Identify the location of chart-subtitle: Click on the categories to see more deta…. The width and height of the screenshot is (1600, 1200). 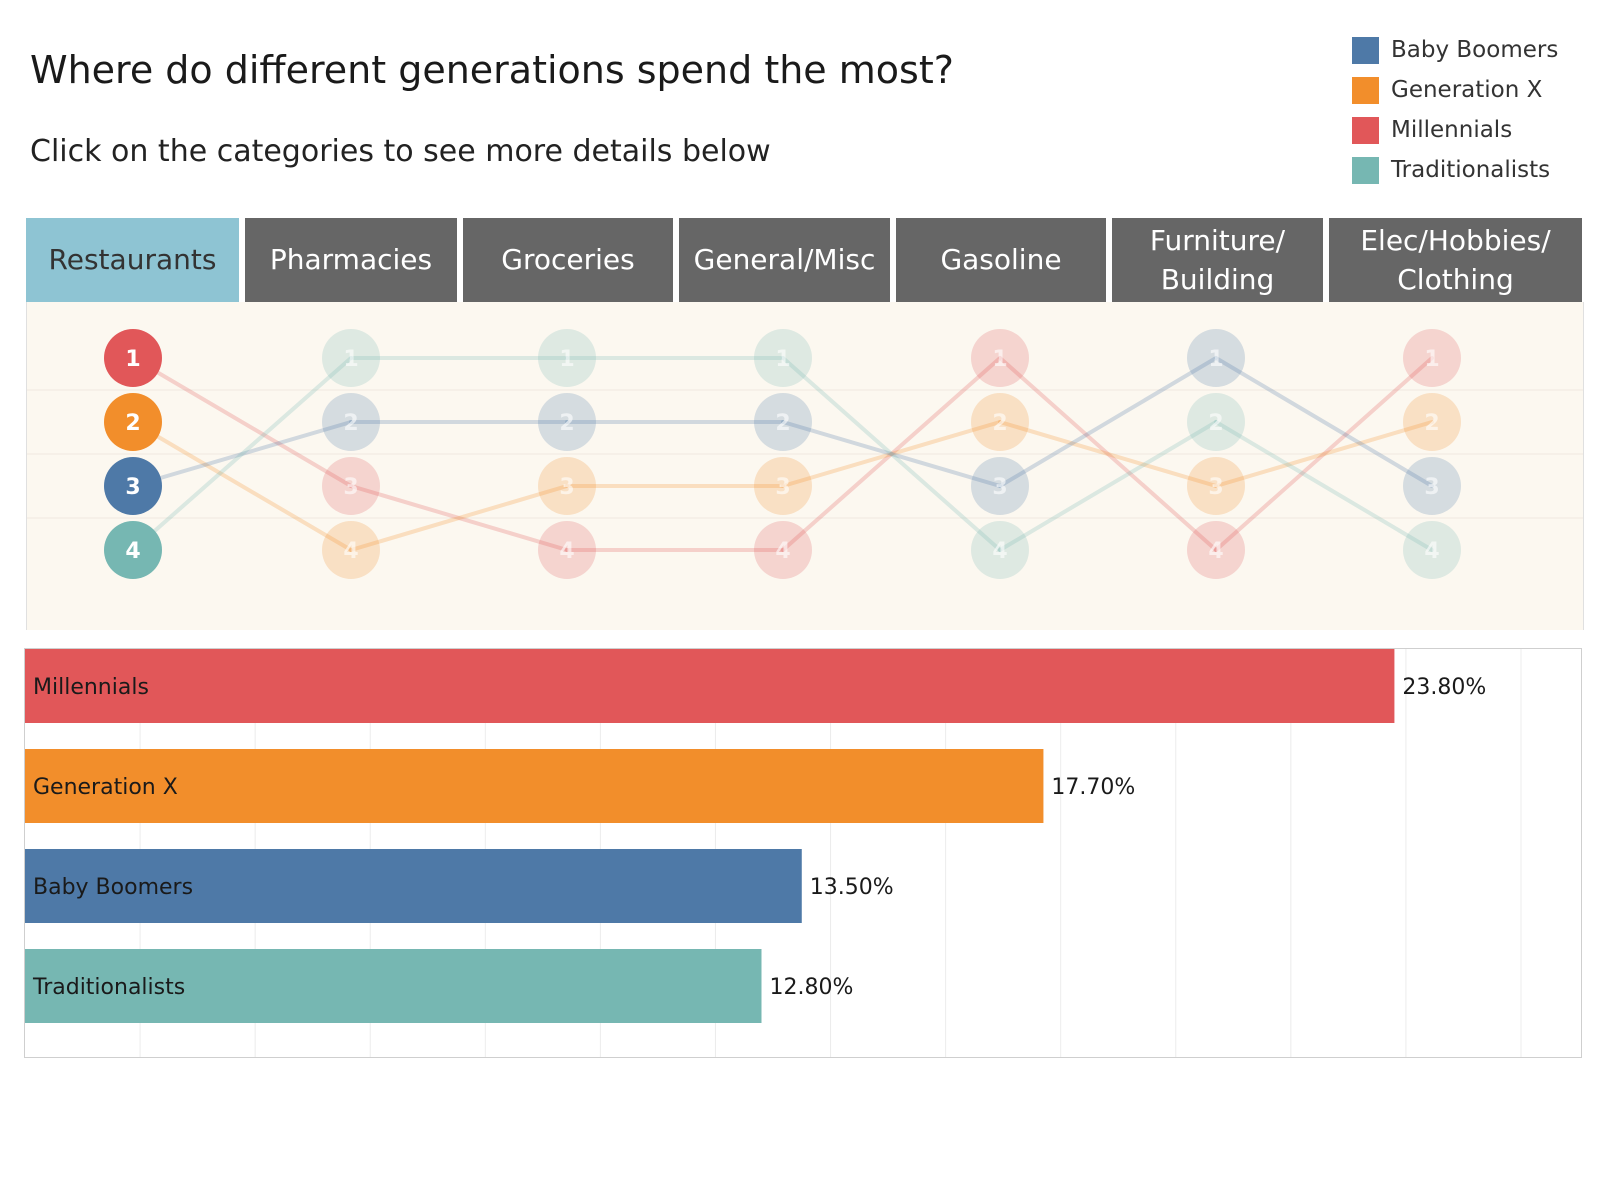
(400, 151).